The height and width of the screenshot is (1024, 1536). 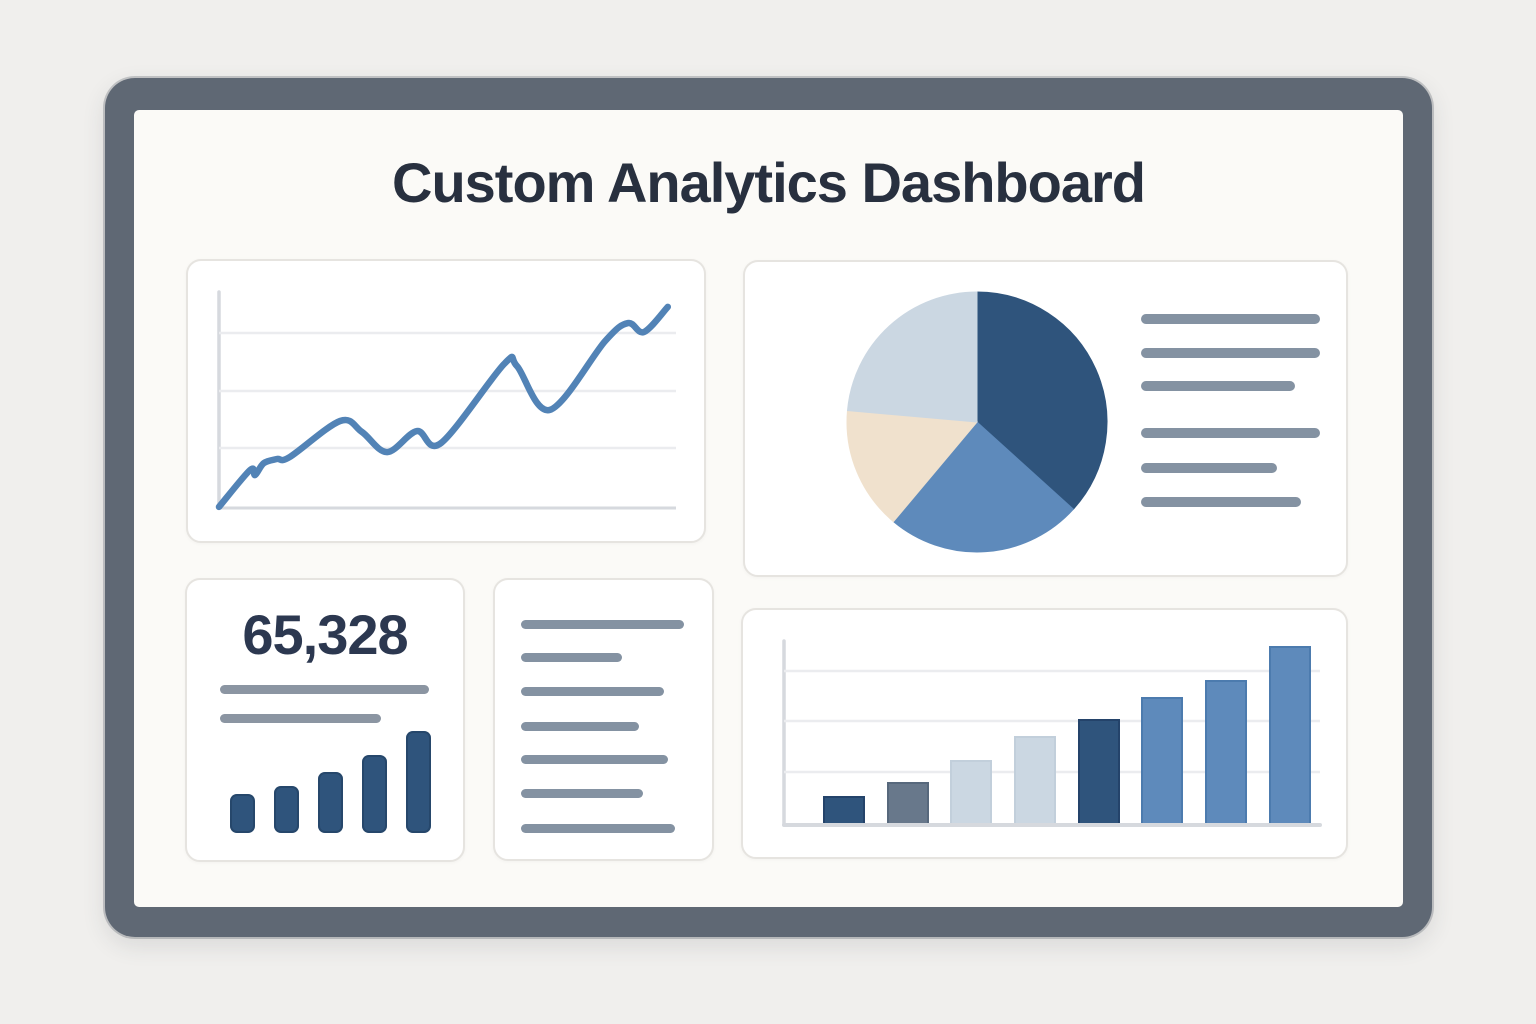 I want to click on pie-chart-card, so click(x=1045, y=418).